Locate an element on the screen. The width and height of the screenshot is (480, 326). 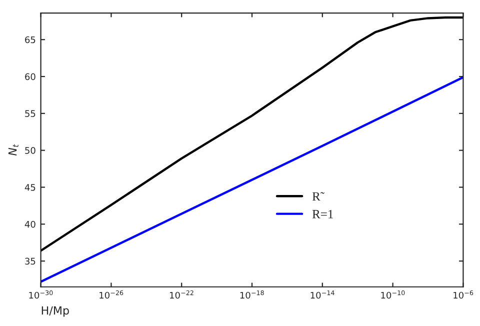
y-tick-label: 55 is located at coordinates (30, 113).